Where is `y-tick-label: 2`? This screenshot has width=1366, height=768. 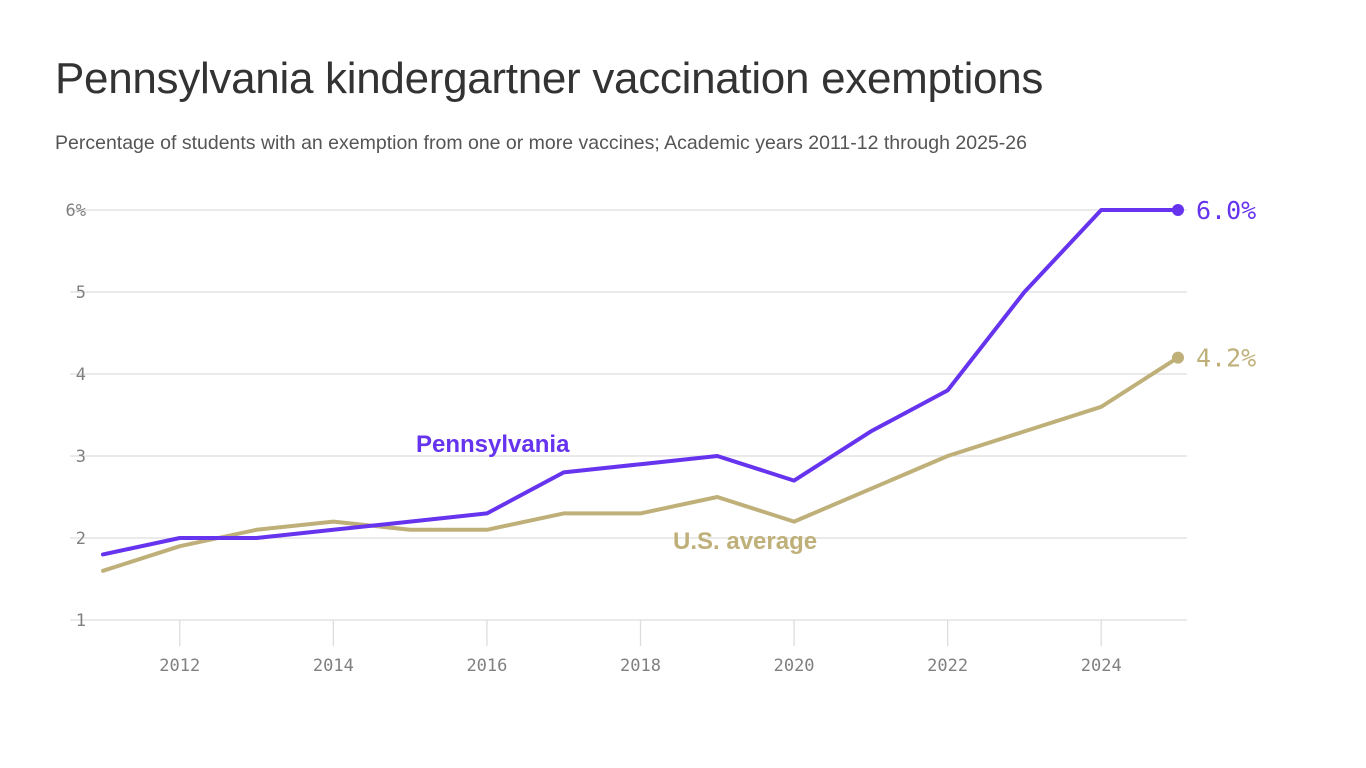
y-tick-label: 2 is located at coordinates (81, 539).